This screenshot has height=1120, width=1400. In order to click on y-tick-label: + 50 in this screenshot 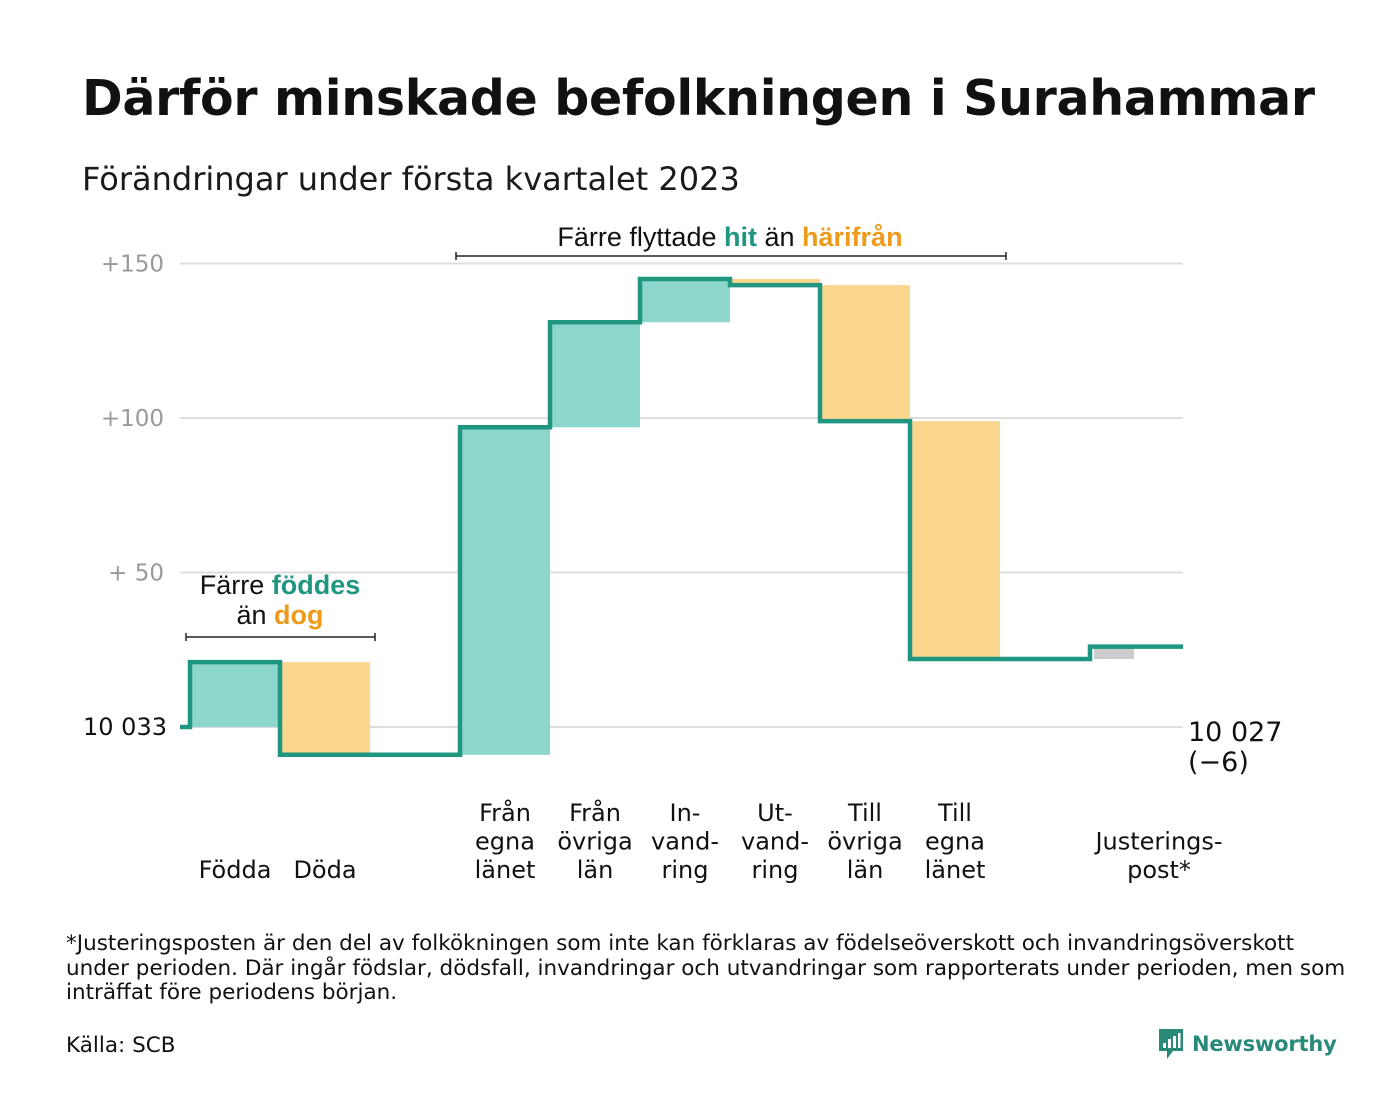, I will do `click(136, 574)`.